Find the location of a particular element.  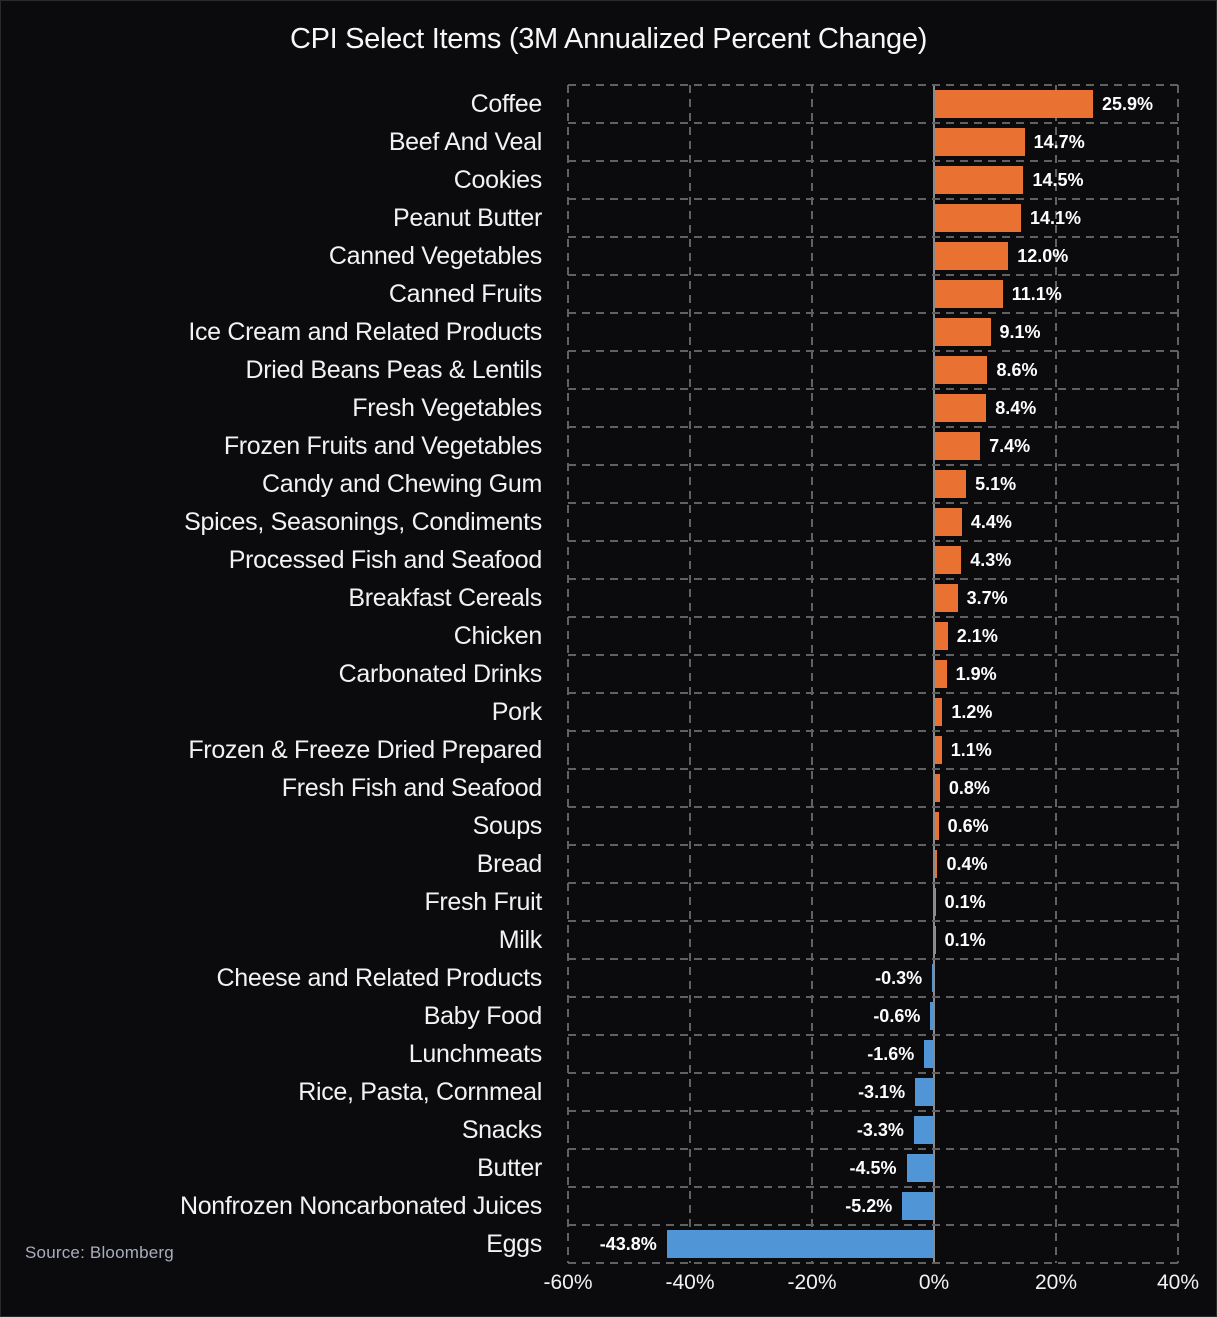

value-label: -1.6% is located at coordinates (891, 1054).